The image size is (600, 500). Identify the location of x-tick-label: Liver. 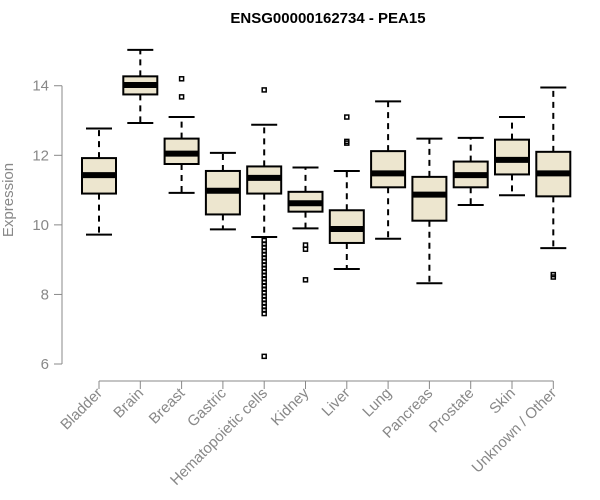
(336, 402).